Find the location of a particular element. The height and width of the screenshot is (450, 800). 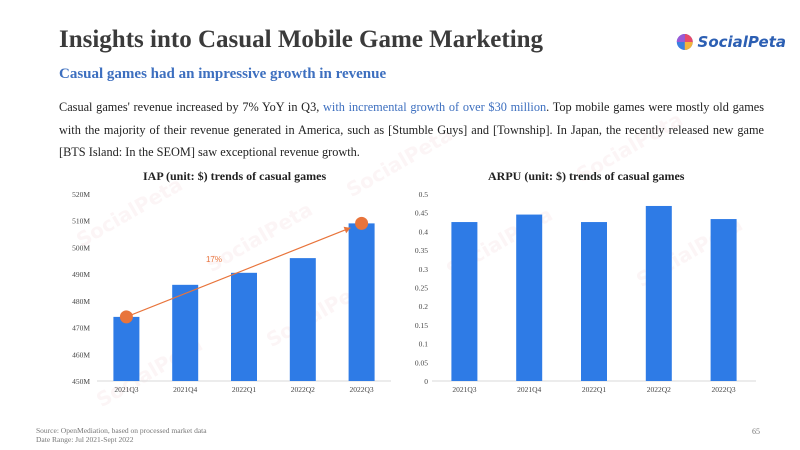

y-tick-label: 0.2 is located at coordinates (424, 306).